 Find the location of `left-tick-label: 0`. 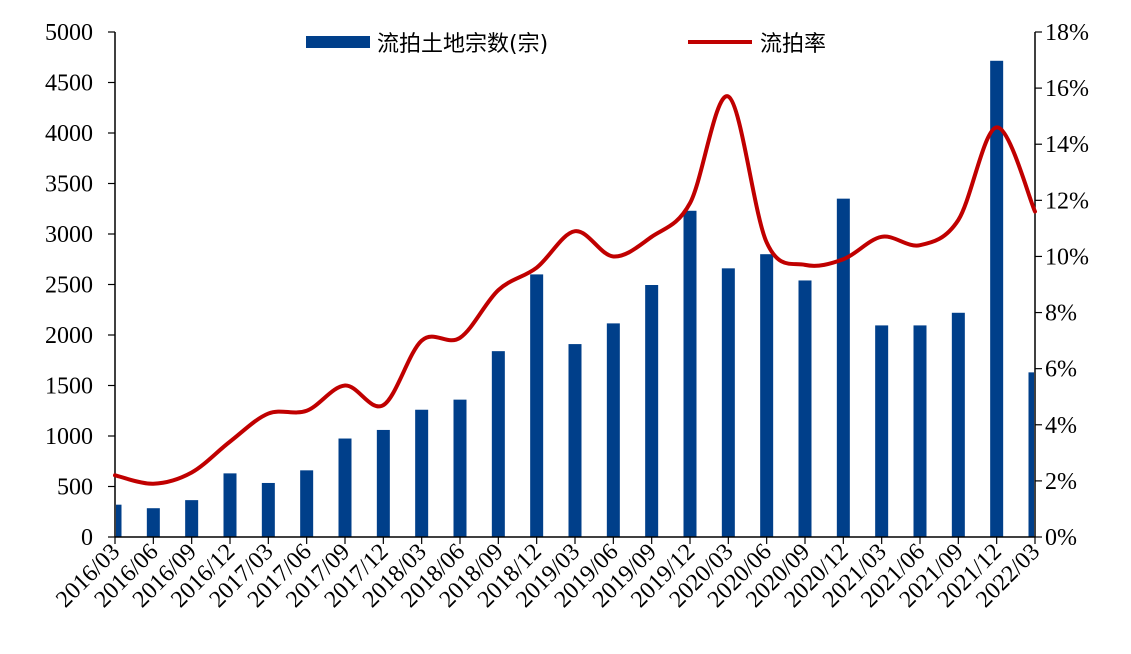

left-tick-label: 0 is located at coordinates (87, 538).